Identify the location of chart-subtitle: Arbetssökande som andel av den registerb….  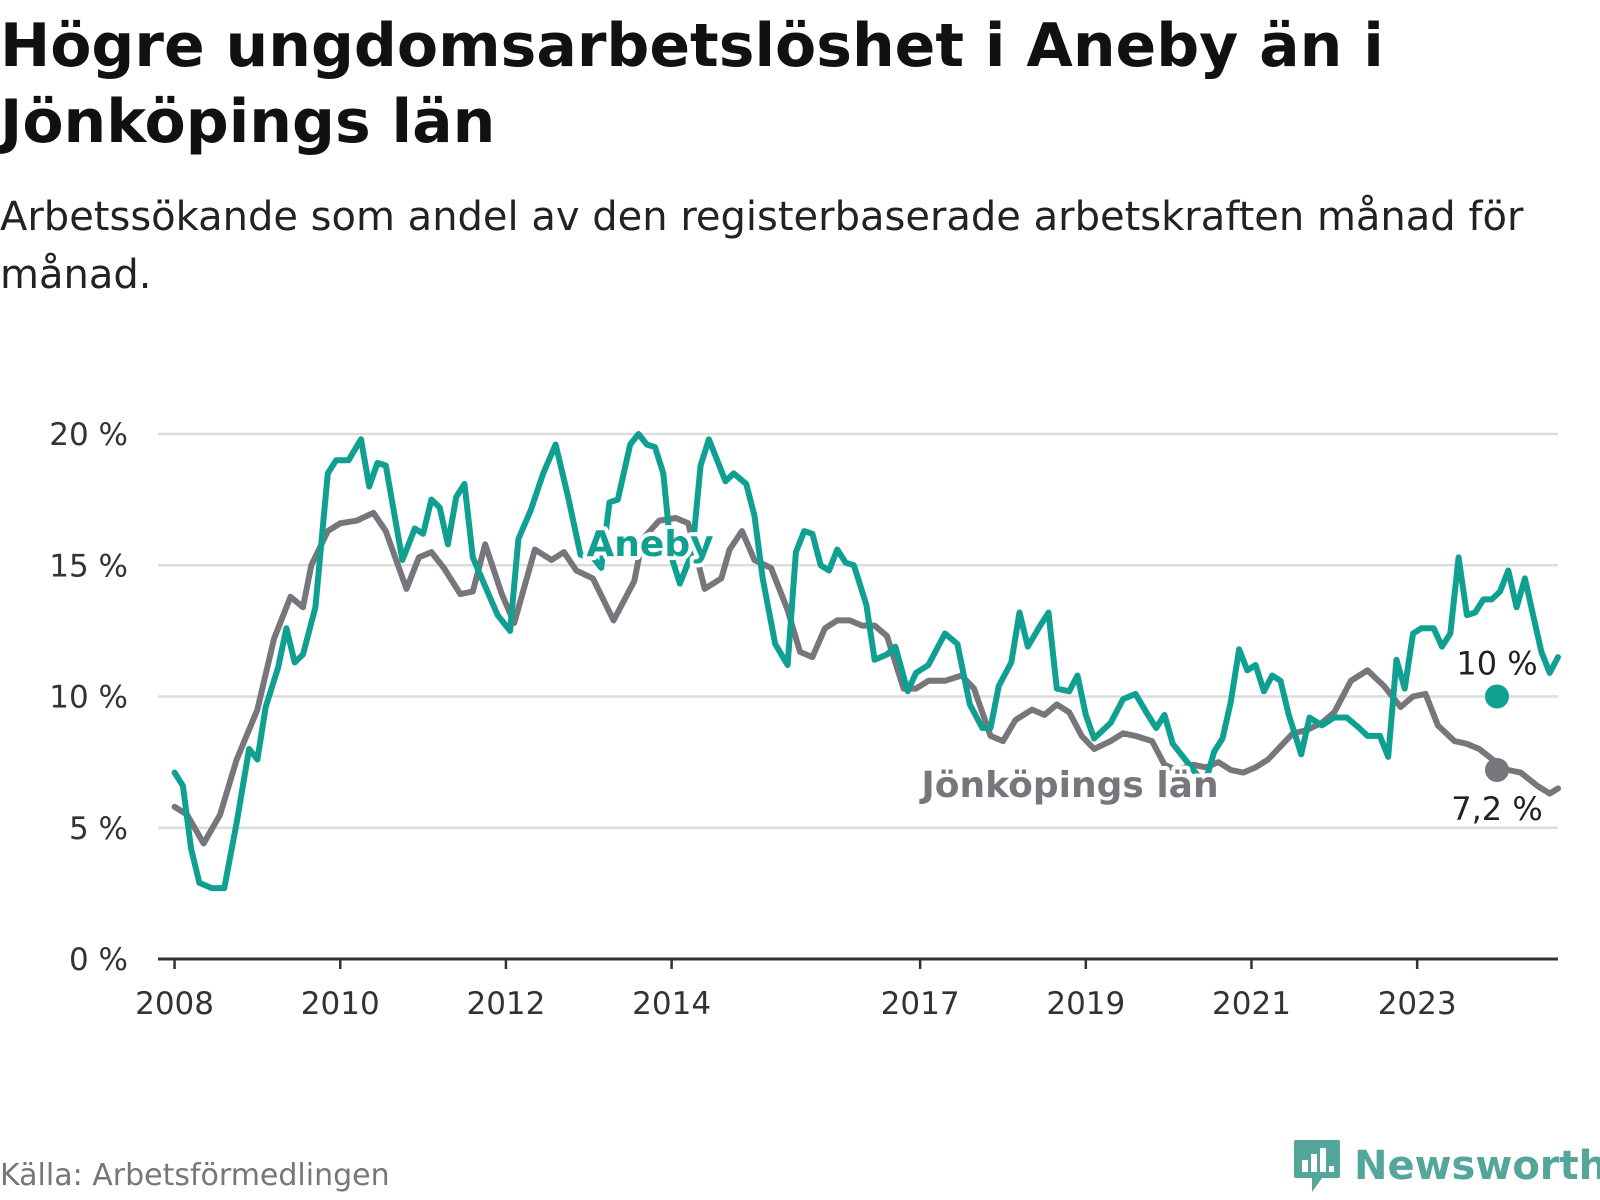
(762, 246).